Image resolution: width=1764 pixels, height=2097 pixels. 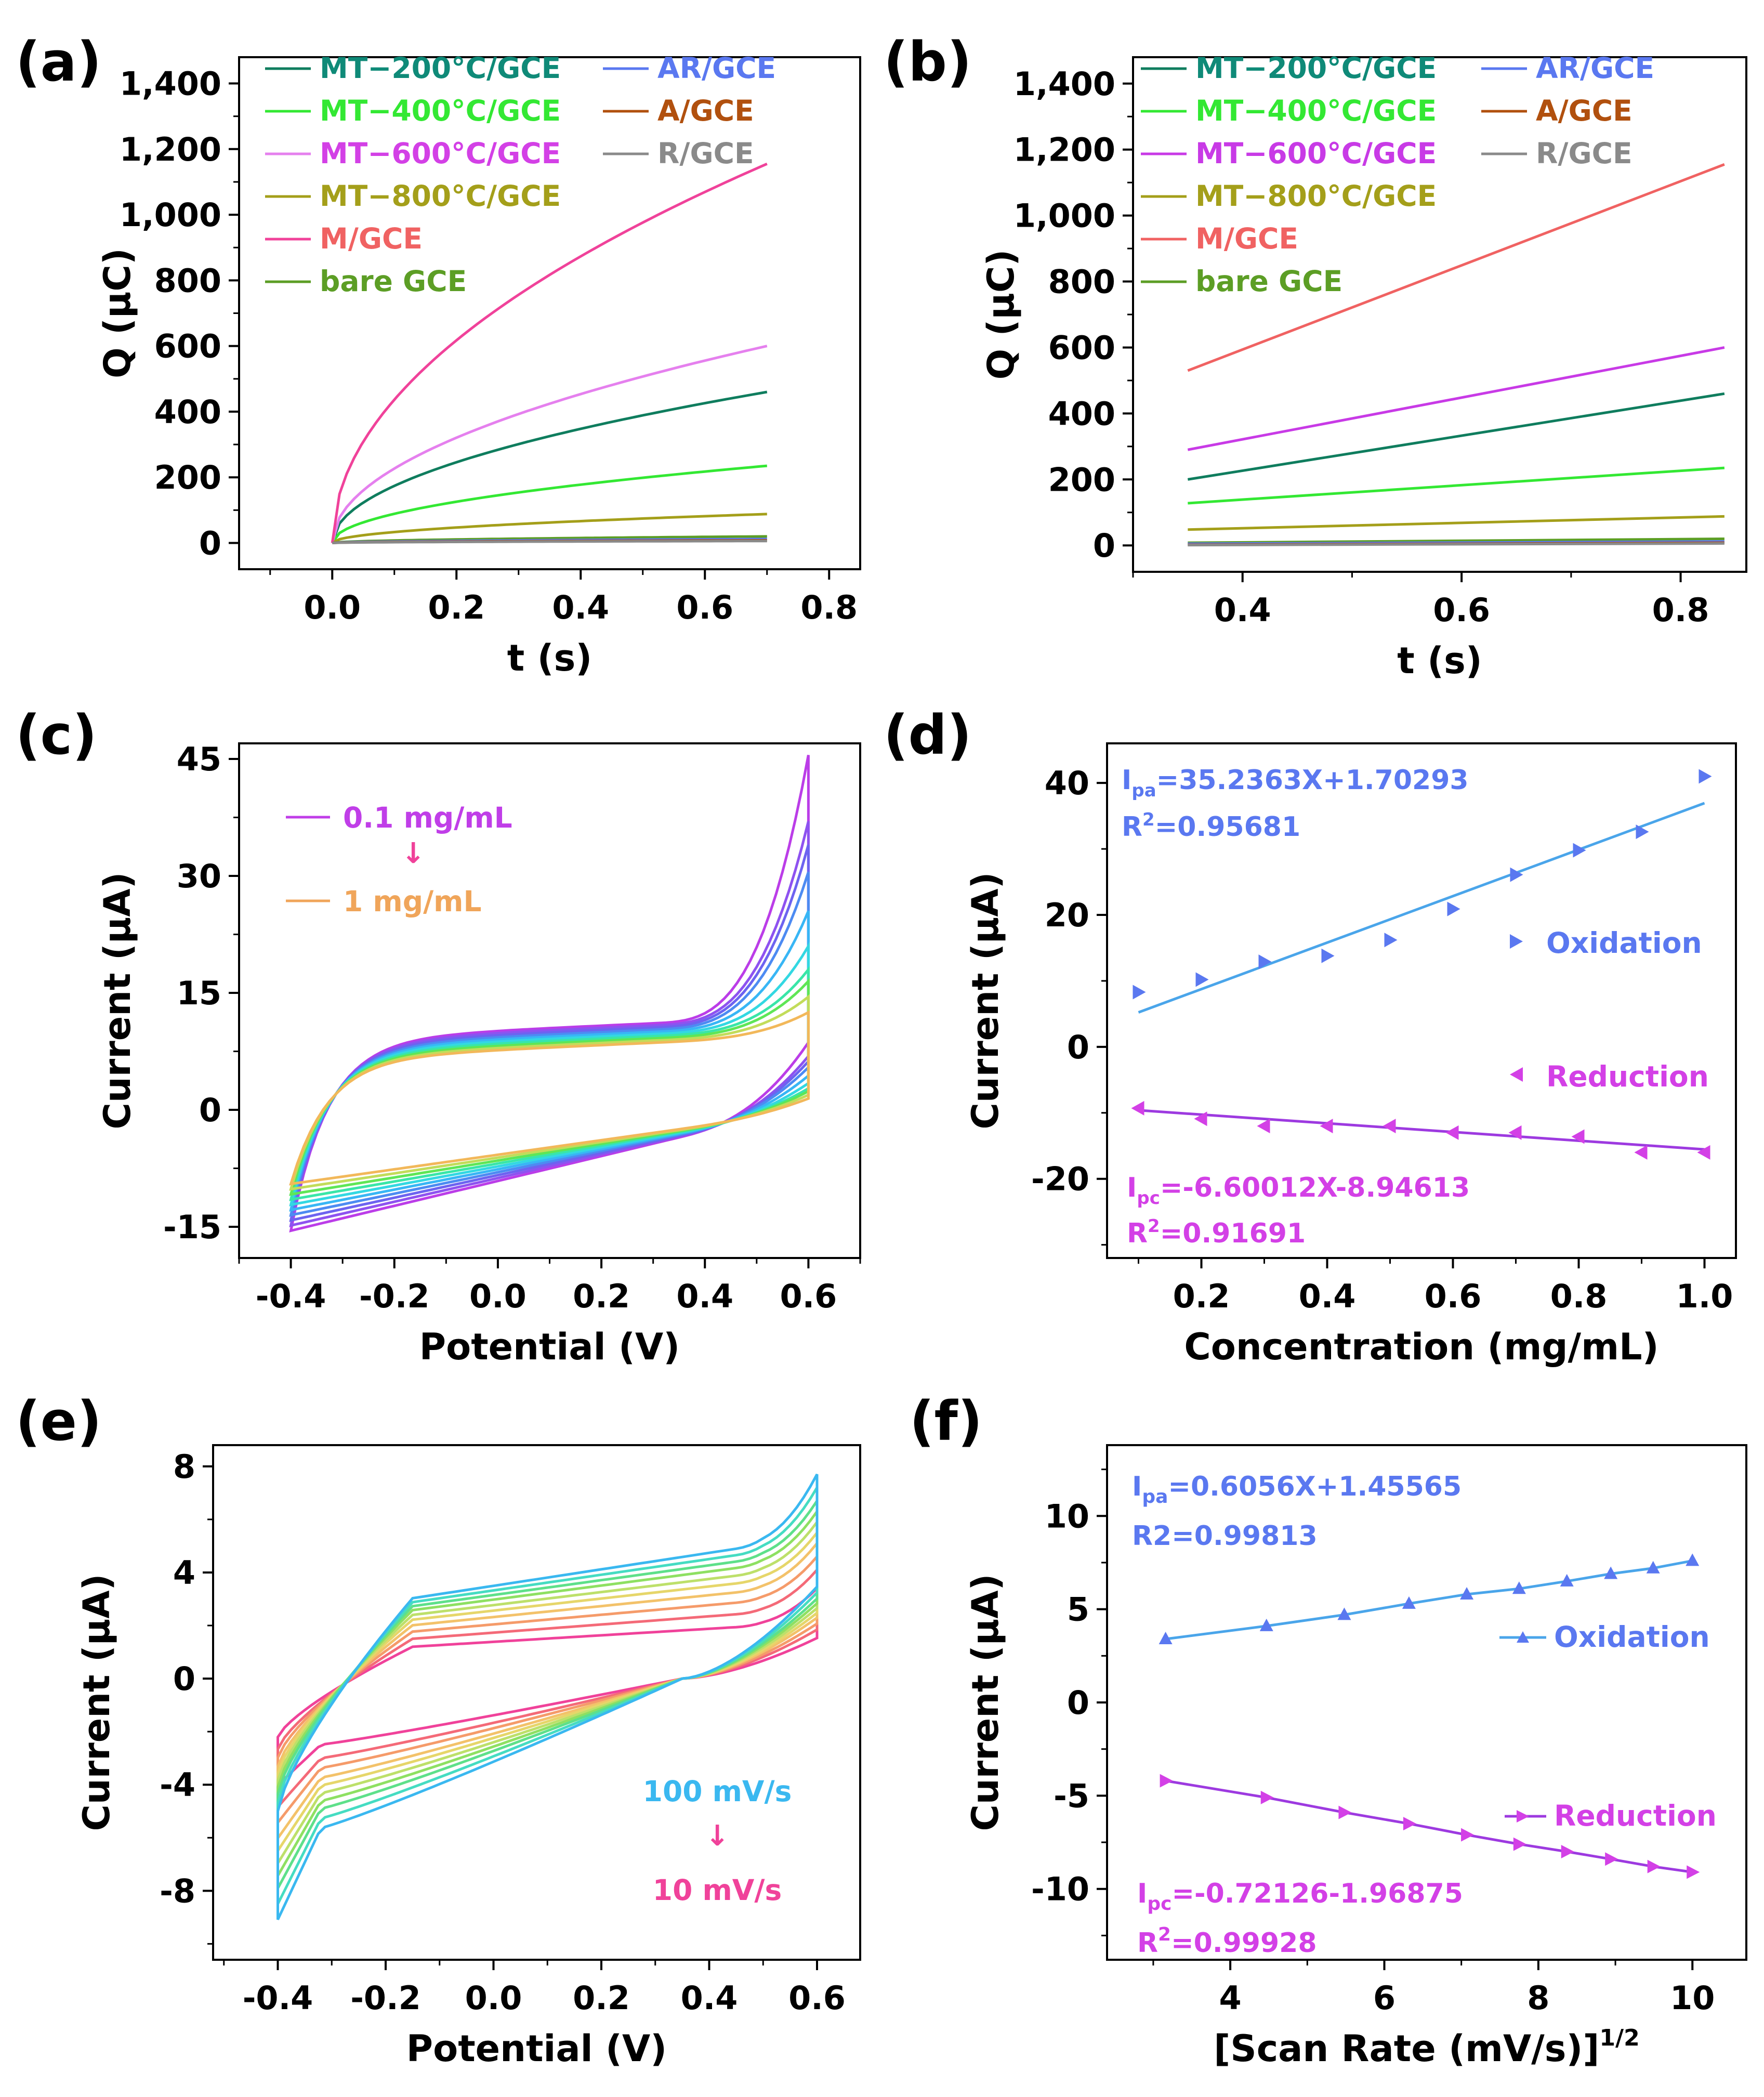 What do you see at coordinates (59, 62) in the screenshot?
I see `panel-letter-a: (a)` at bounding box center [59, 62].